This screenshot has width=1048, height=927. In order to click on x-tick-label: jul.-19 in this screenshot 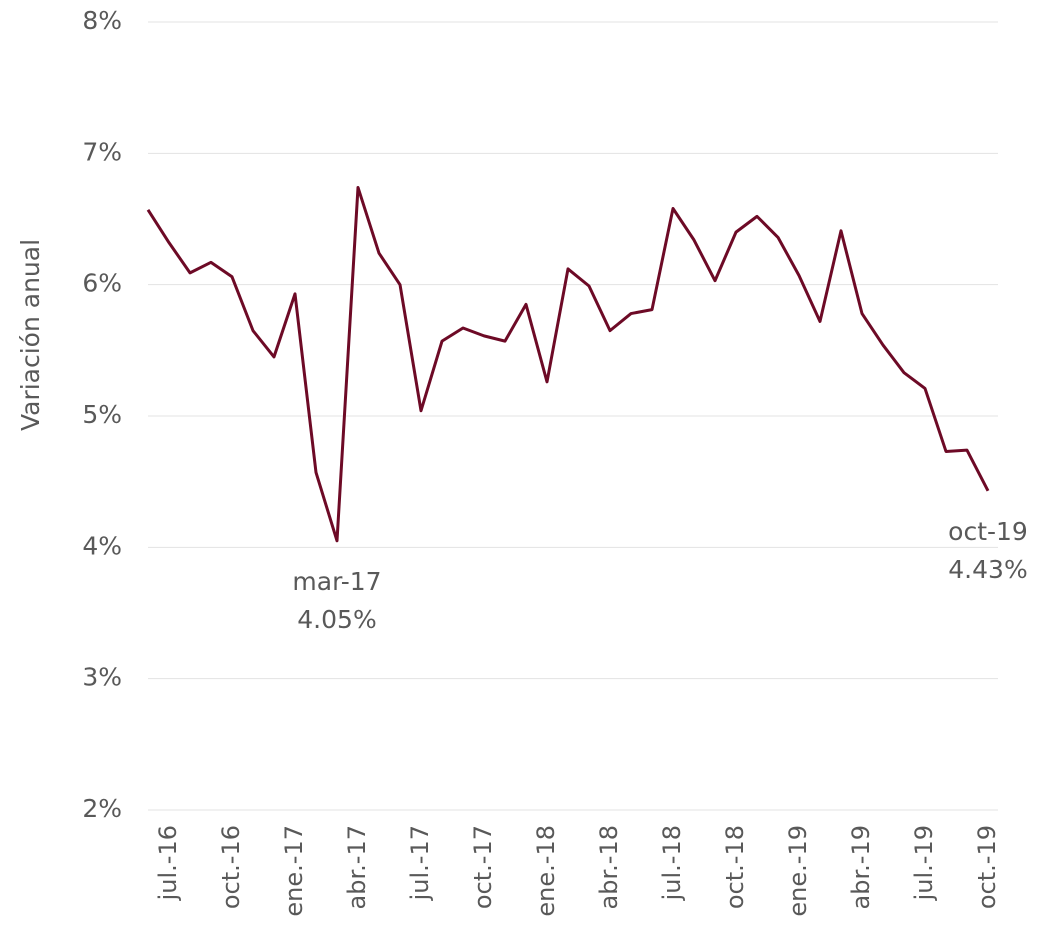, I will do `click(924, 863)`.